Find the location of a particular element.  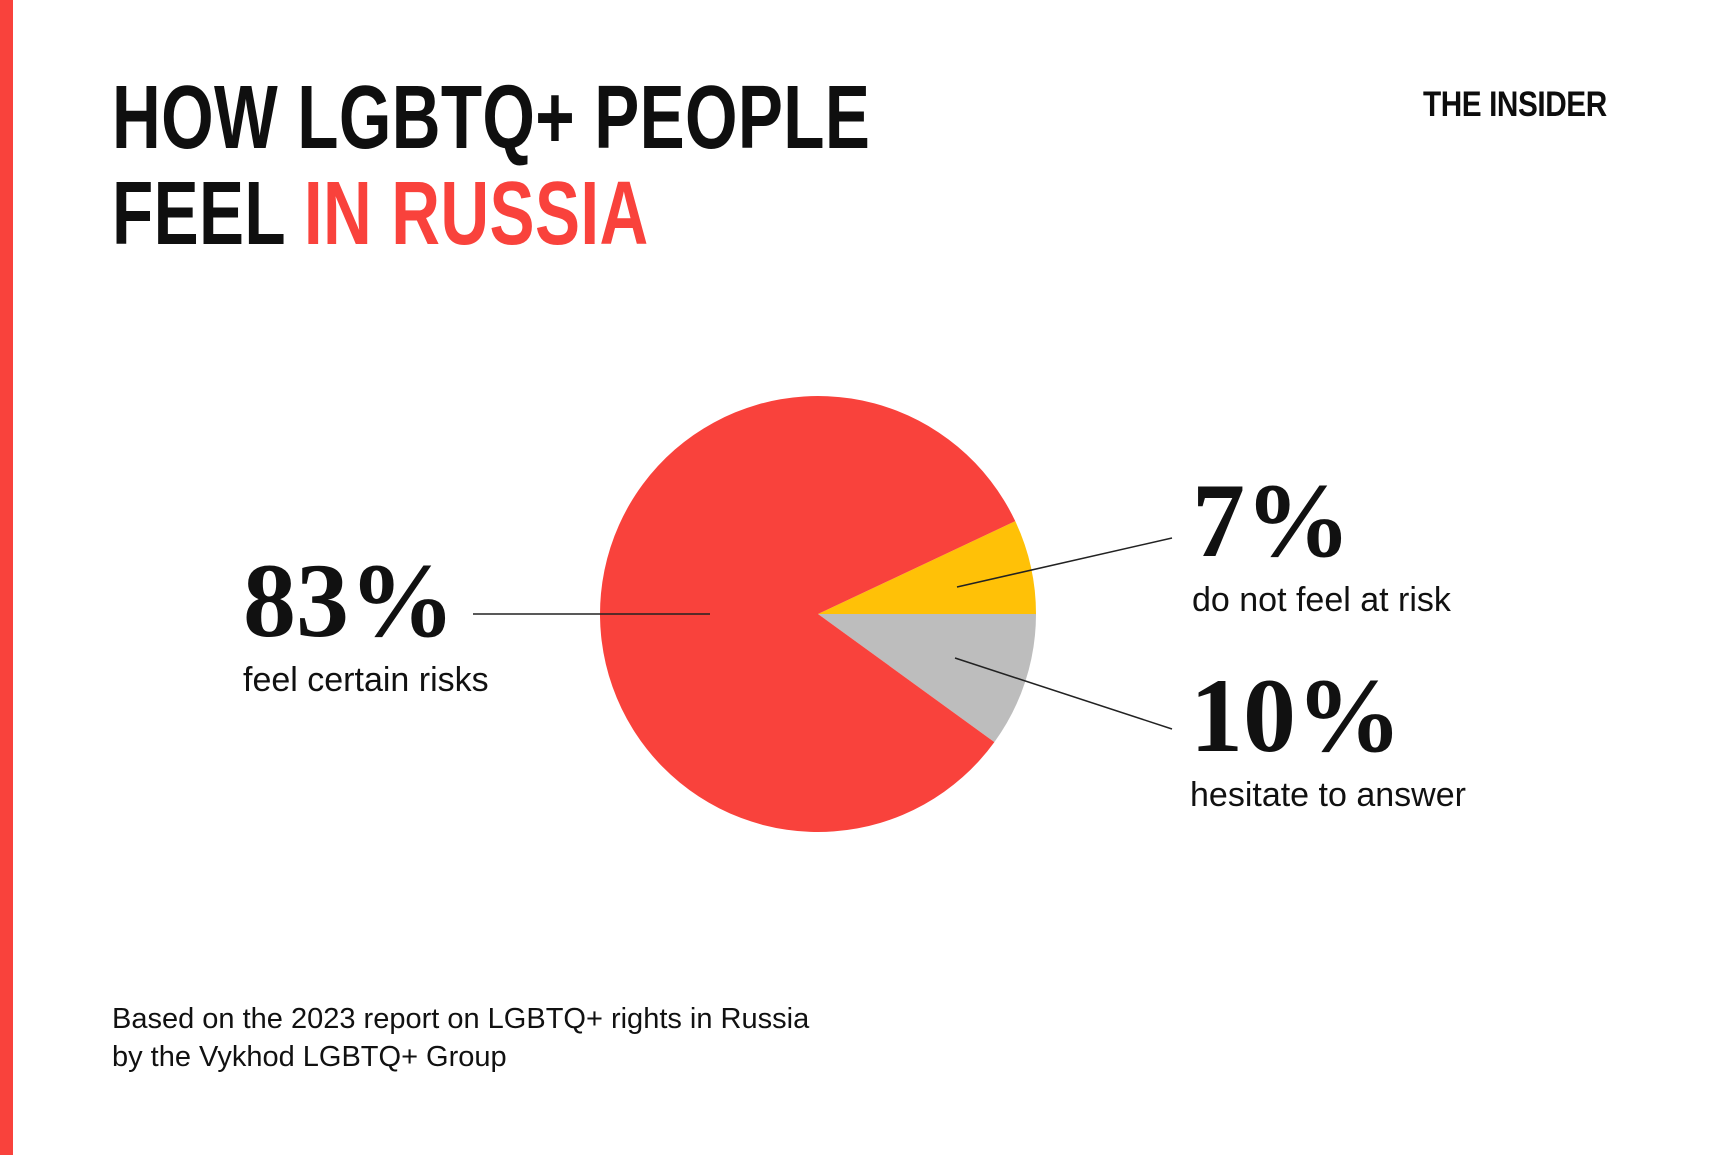

callout-label-7: do not feel at risk is located at coordinates (1321, 600).